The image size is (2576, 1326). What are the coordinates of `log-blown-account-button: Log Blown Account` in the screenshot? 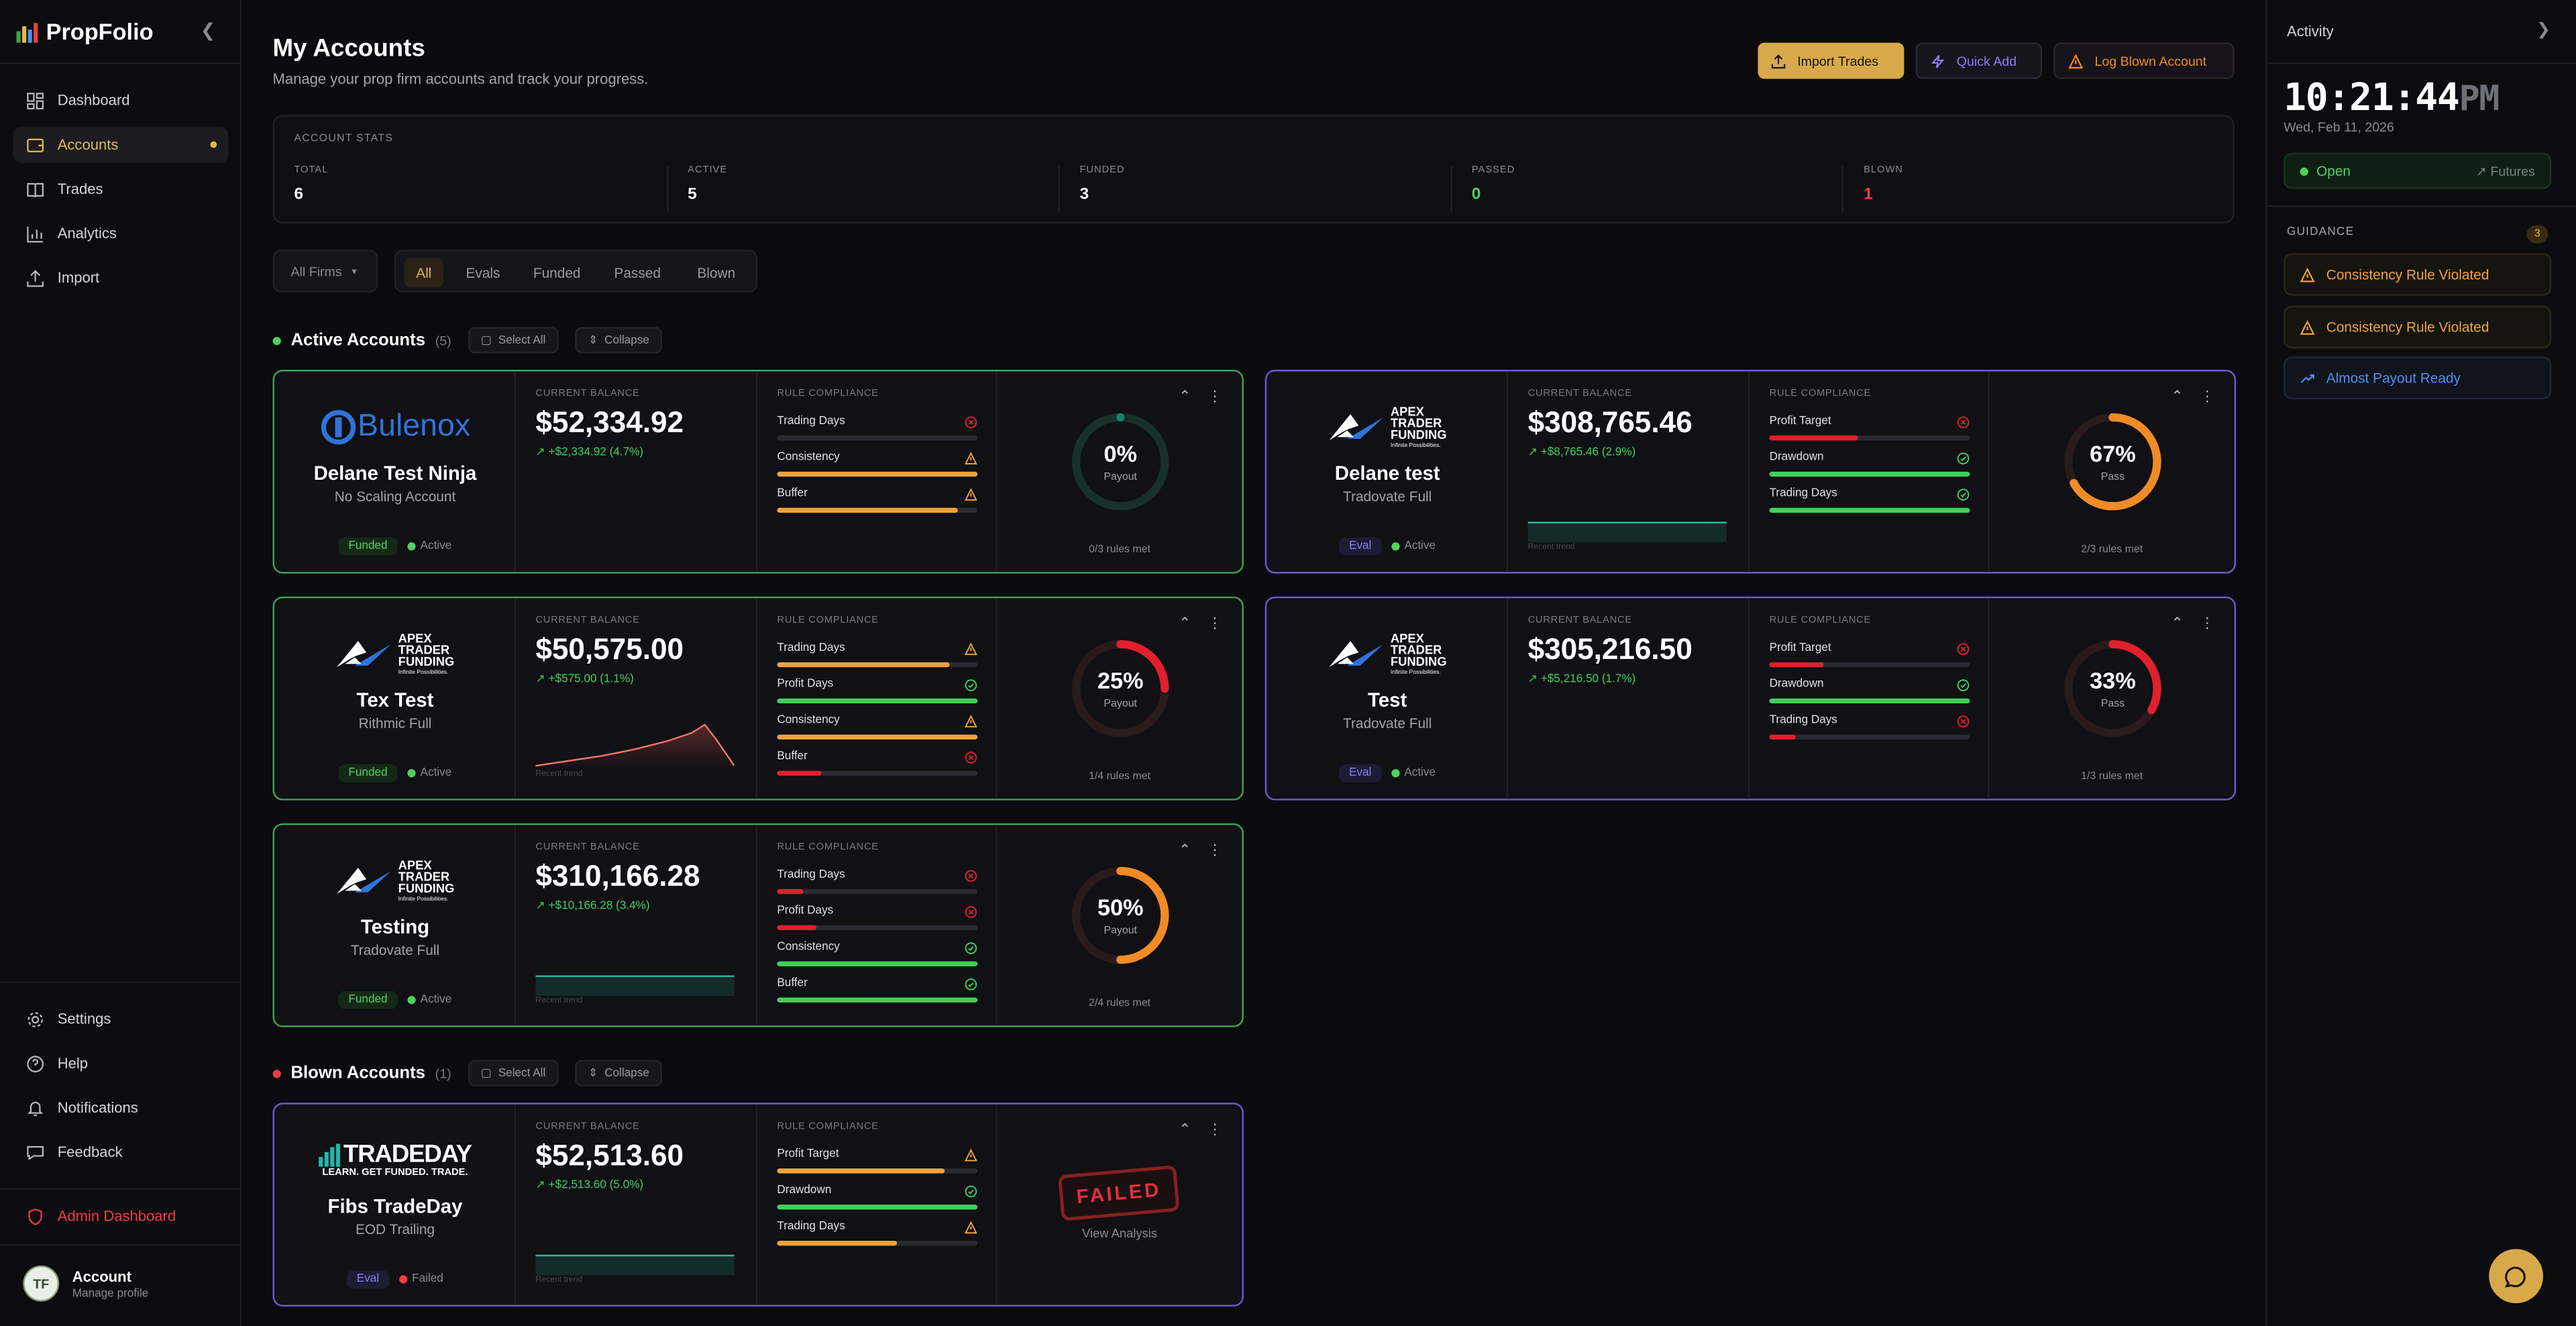 It's located at (2144, 60).